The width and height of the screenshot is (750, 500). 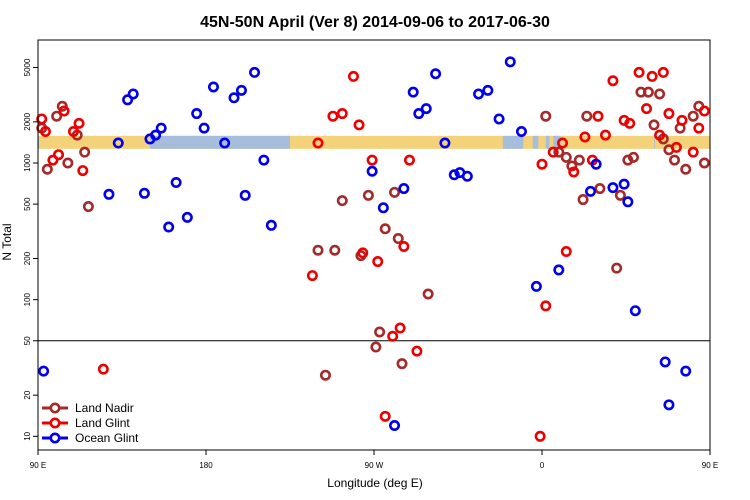 What do you see at coordinates (107, 438) in the screenshot?
I see `legend-label: Ocean Glint` at bounding box center [107, 438].